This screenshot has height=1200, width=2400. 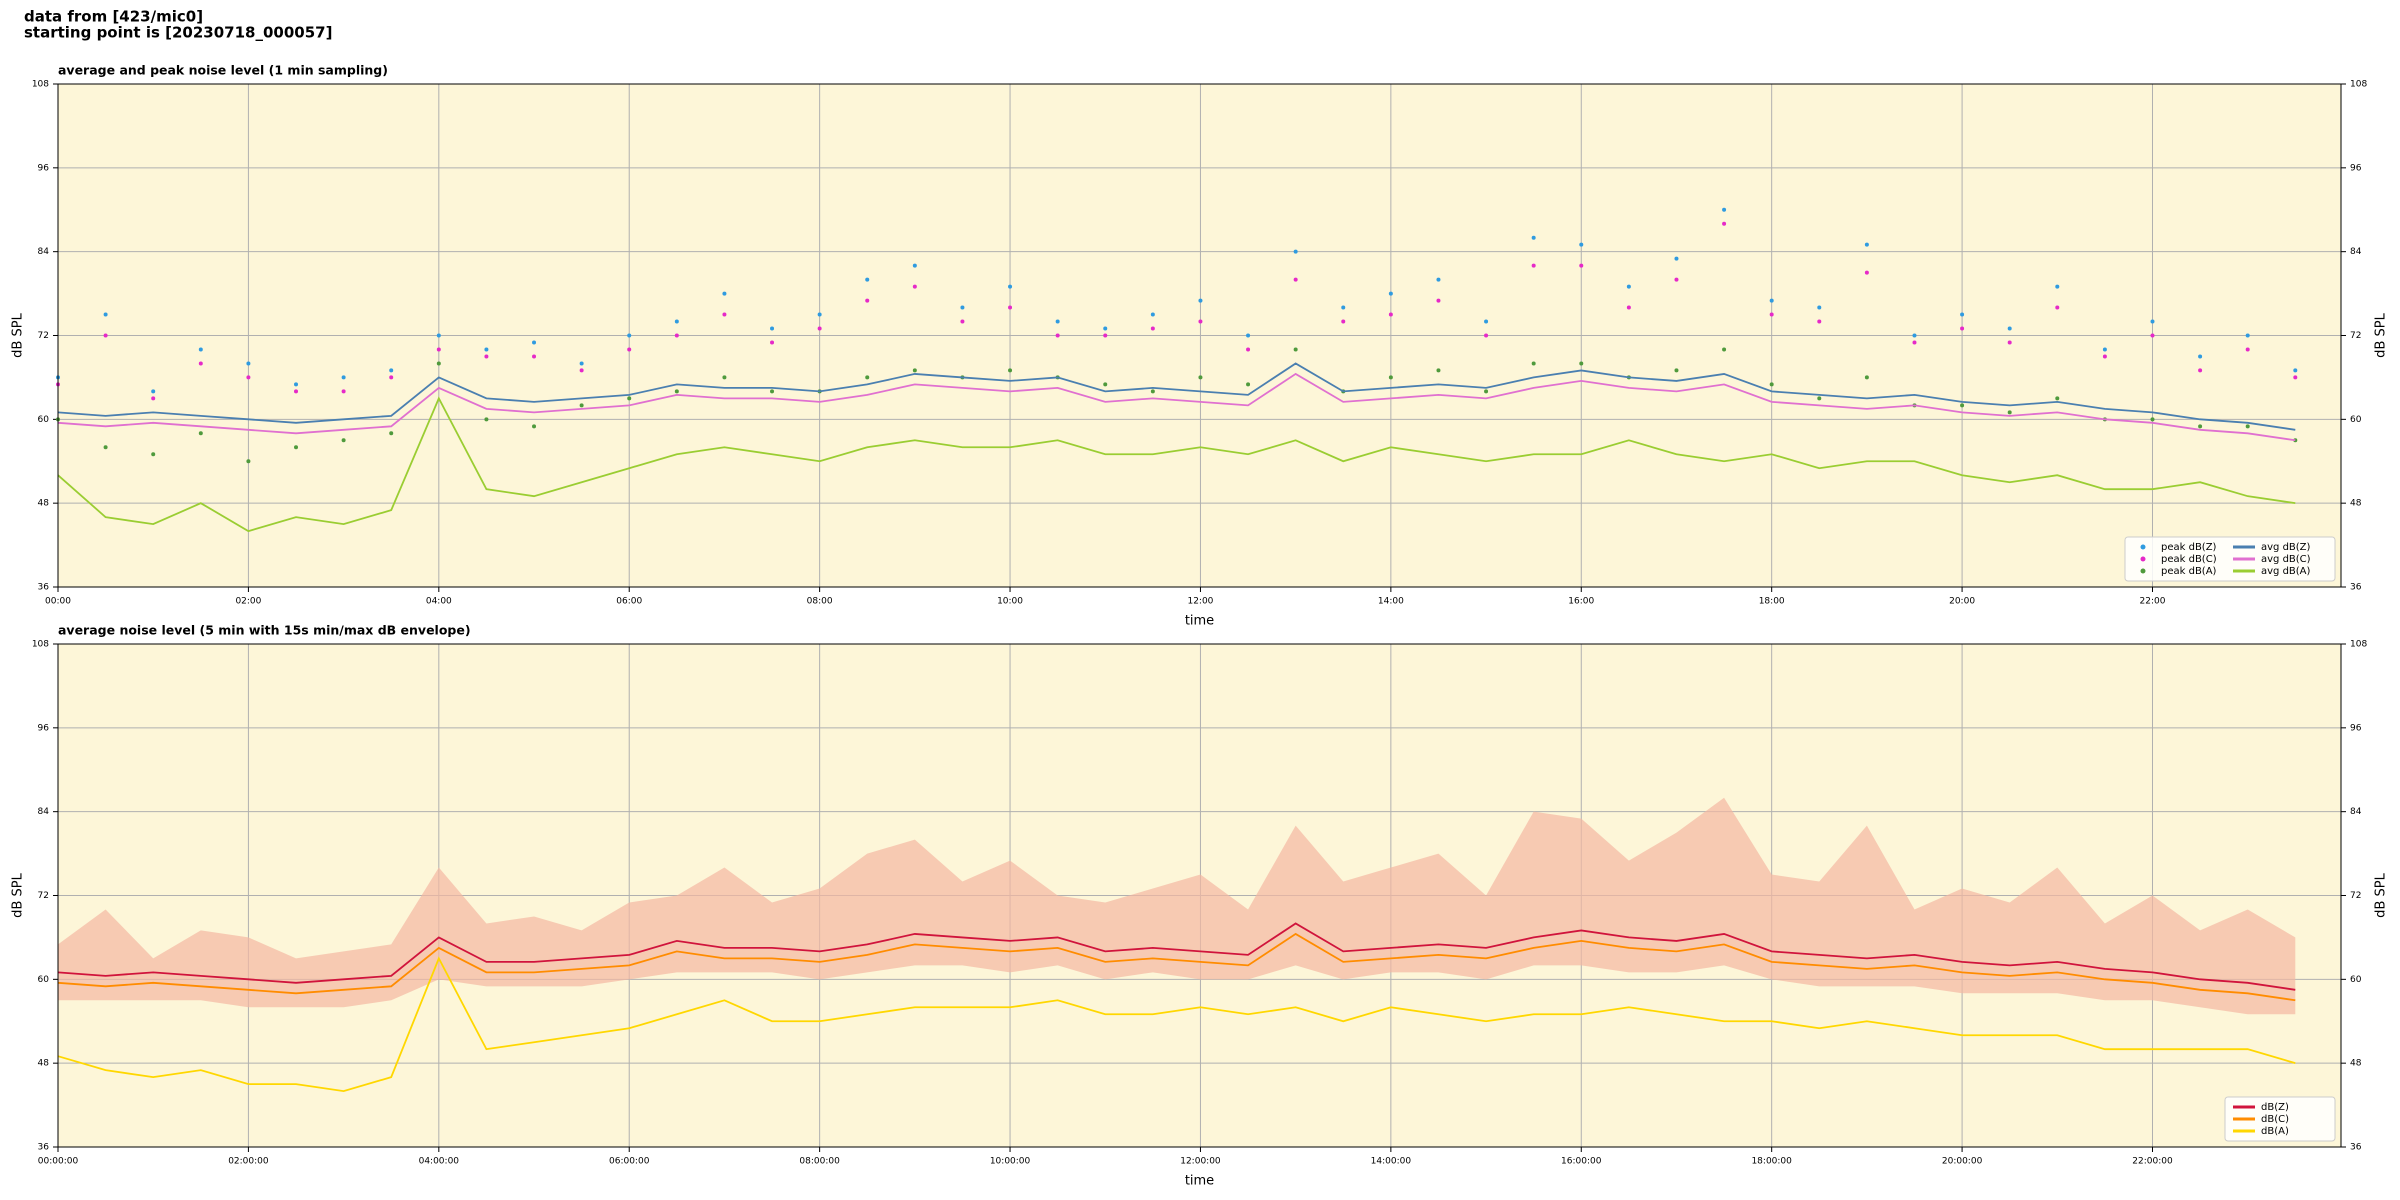 What do you see at coordinates (1771, 1162) in the screenshot?
I see `x-tick-label: 18:00:00` at bounding box center [1771, 1162].